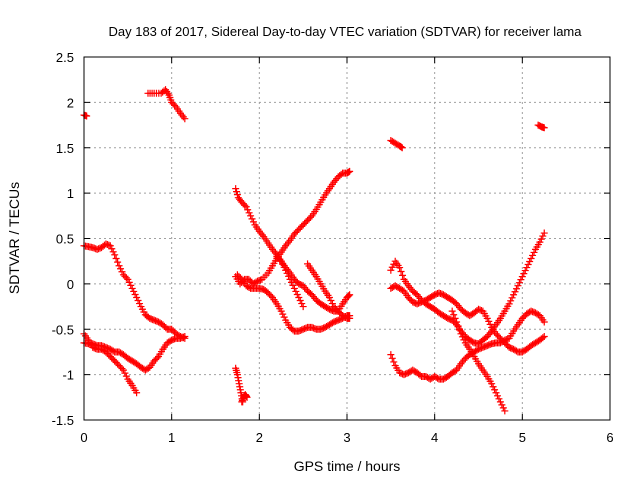 Image resolution: width=640 pixels, height=480 pixels. What do you see at coordinates (14, 238) in the screenshot?
I see `y-axis-label: SDTVAR / TECUs` at bounding box center [14, 238].